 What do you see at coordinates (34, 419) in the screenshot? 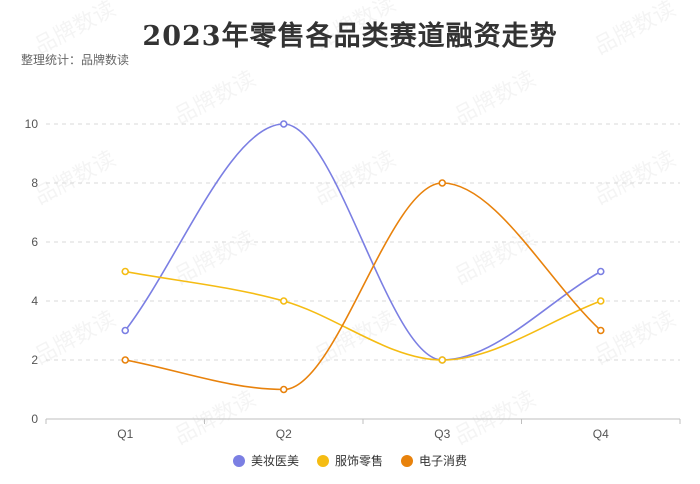
I see `y-tick-label: 0` at bounding box center [34, 419].